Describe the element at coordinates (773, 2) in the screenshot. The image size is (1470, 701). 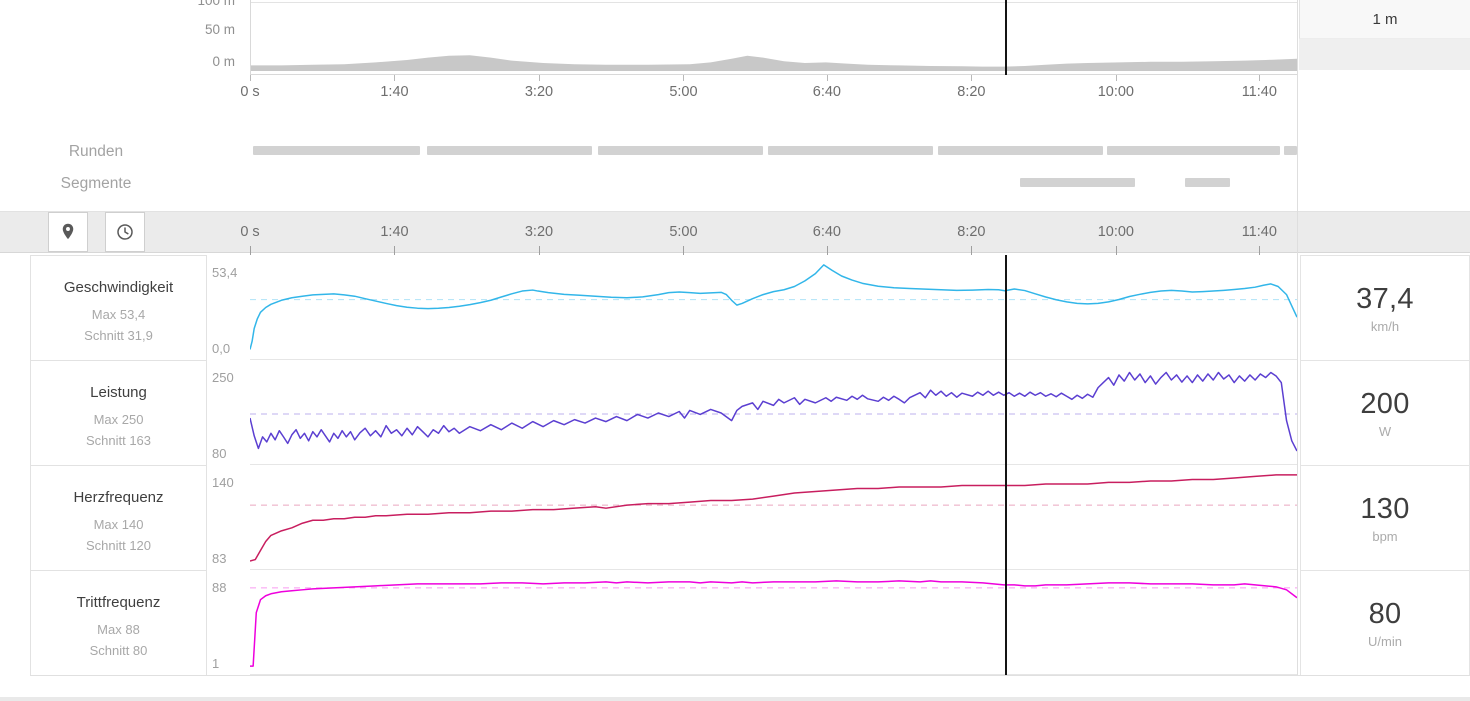
I see `elevation-top-gridline` at that location.